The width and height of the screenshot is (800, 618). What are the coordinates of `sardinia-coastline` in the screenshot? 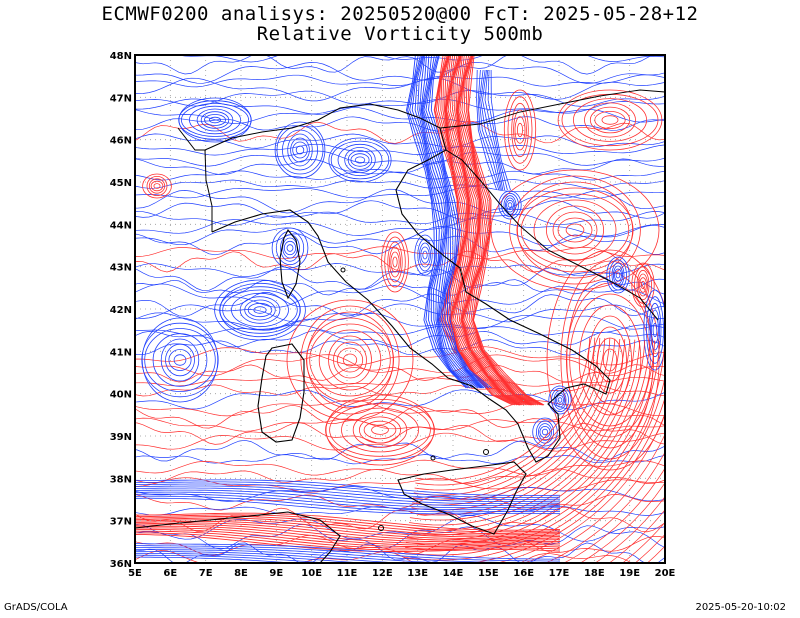 It's located at (281, 393).